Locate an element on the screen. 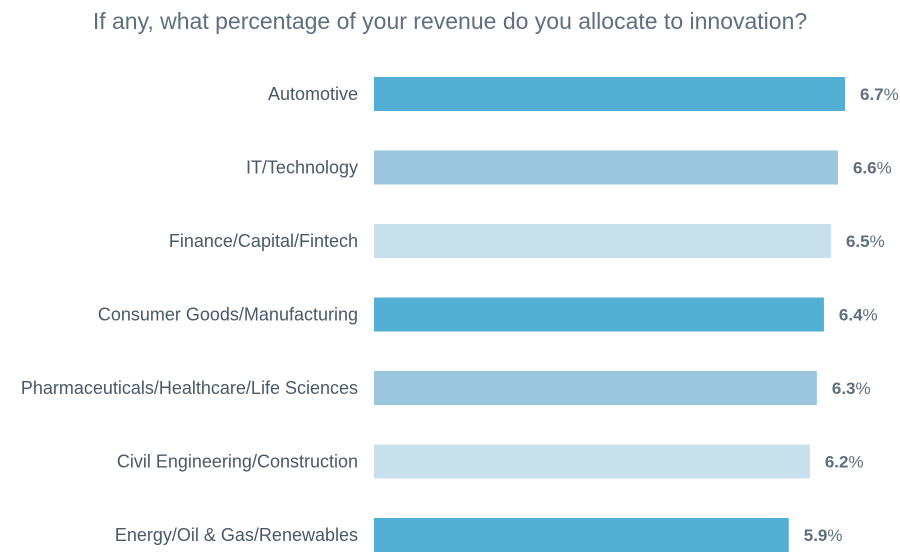  category-label: IT/Technology is located at coordinates (302, 168).